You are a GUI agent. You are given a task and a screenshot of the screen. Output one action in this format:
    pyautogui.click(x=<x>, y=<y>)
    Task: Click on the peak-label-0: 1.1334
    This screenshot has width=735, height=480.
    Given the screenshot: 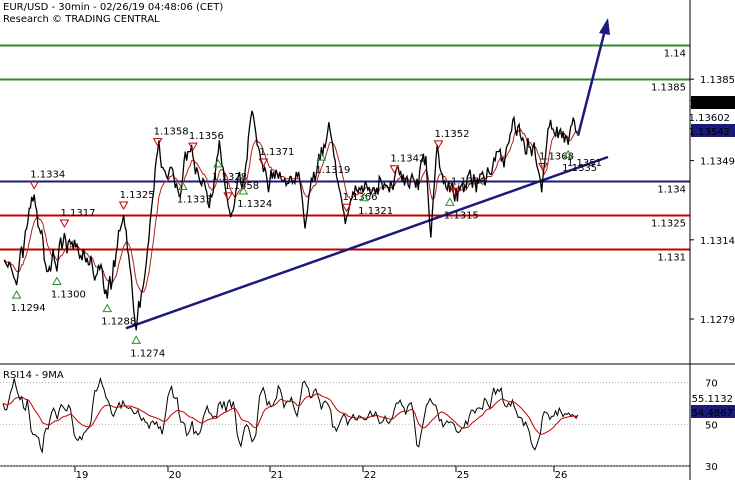 What is the action you would take?
    pyautogui.click(x=47, y=175)
    